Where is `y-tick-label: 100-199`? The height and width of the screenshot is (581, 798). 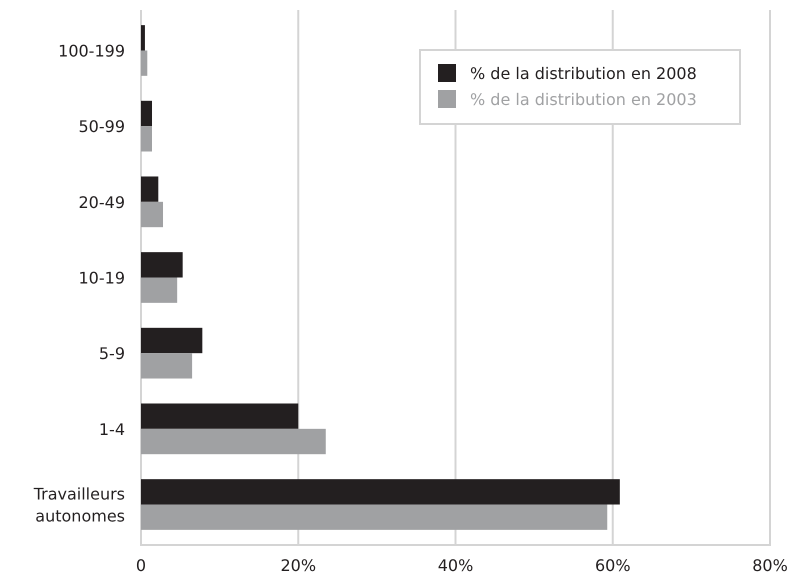 y-tick-label: 100-199 is located at coordinates (91, 50).